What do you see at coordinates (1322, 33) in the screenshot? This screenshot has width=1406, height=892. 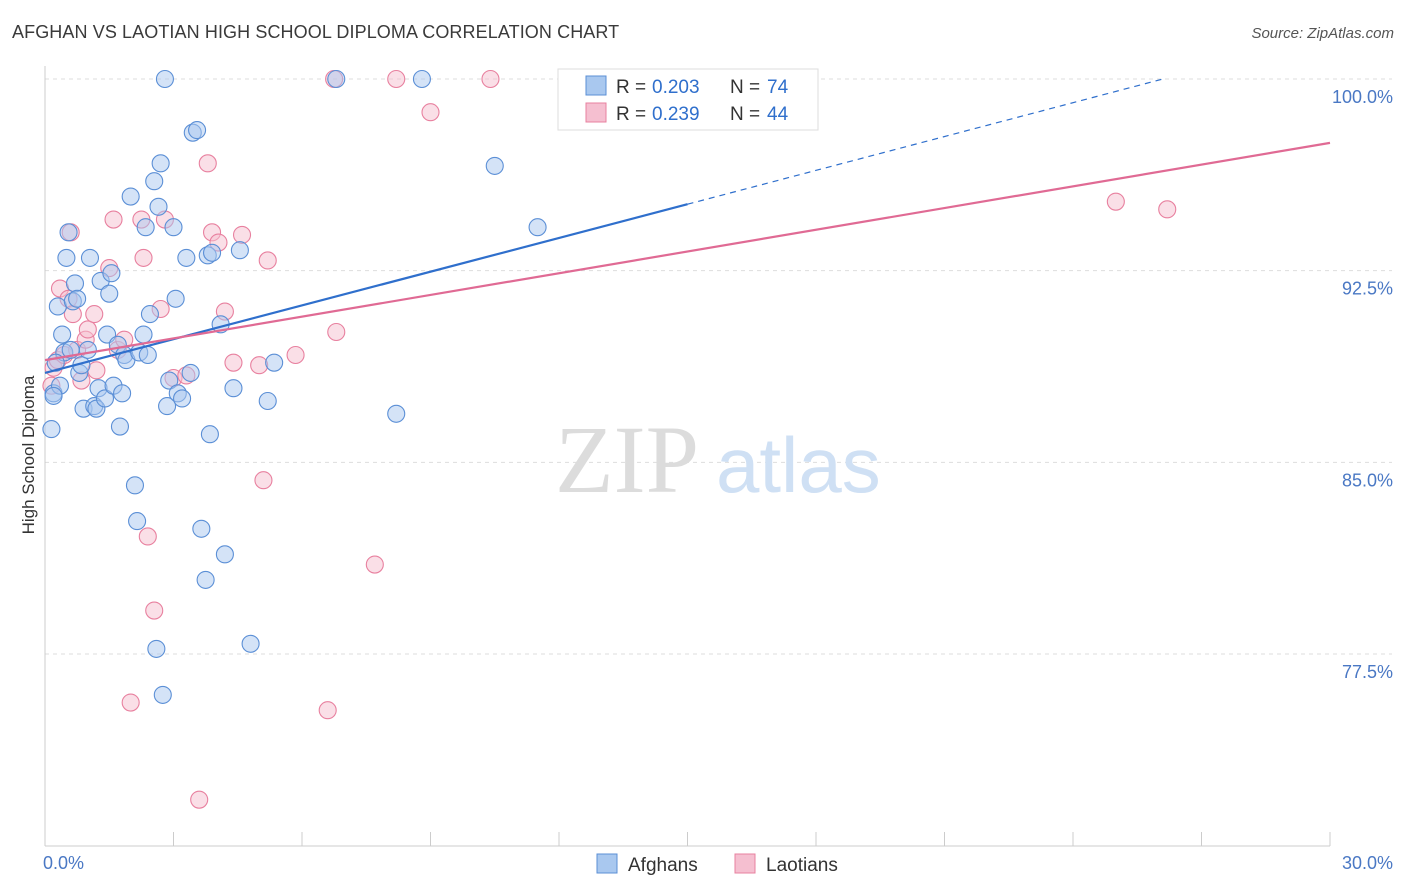 I see `source-label: Source: ZipAtlas.com` at bounding box center [1322, 33].